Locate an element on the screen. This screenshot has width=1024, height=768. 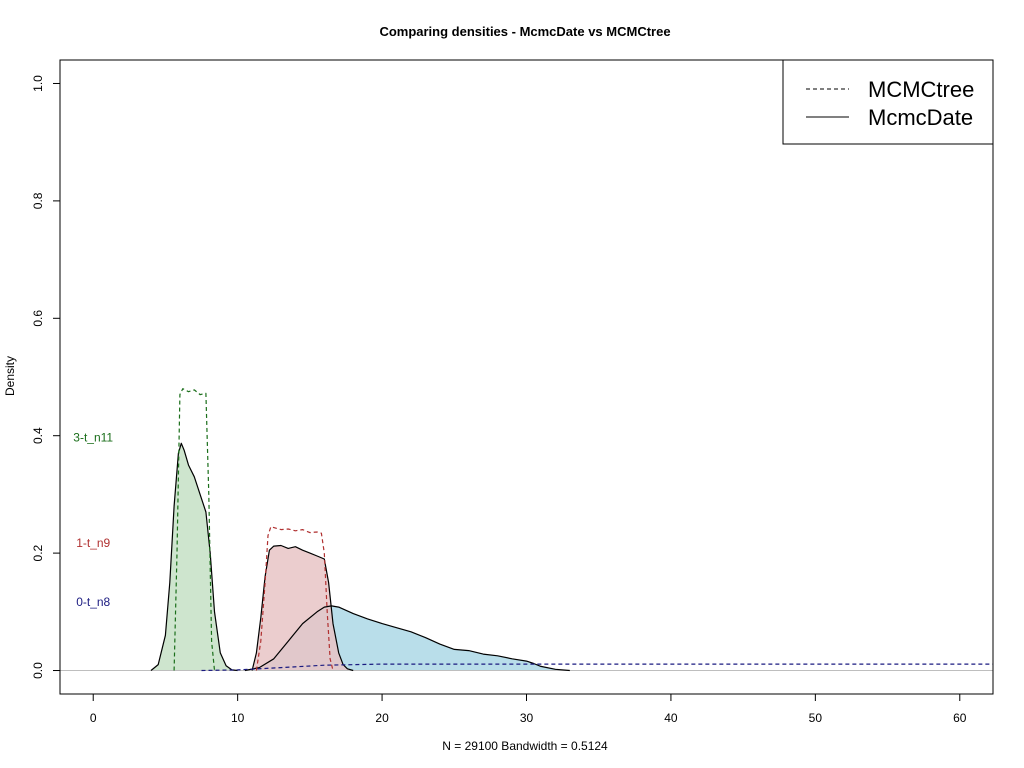
series-fill-mcmcdate-1-t_n9 is located at coordinates (303, 608).